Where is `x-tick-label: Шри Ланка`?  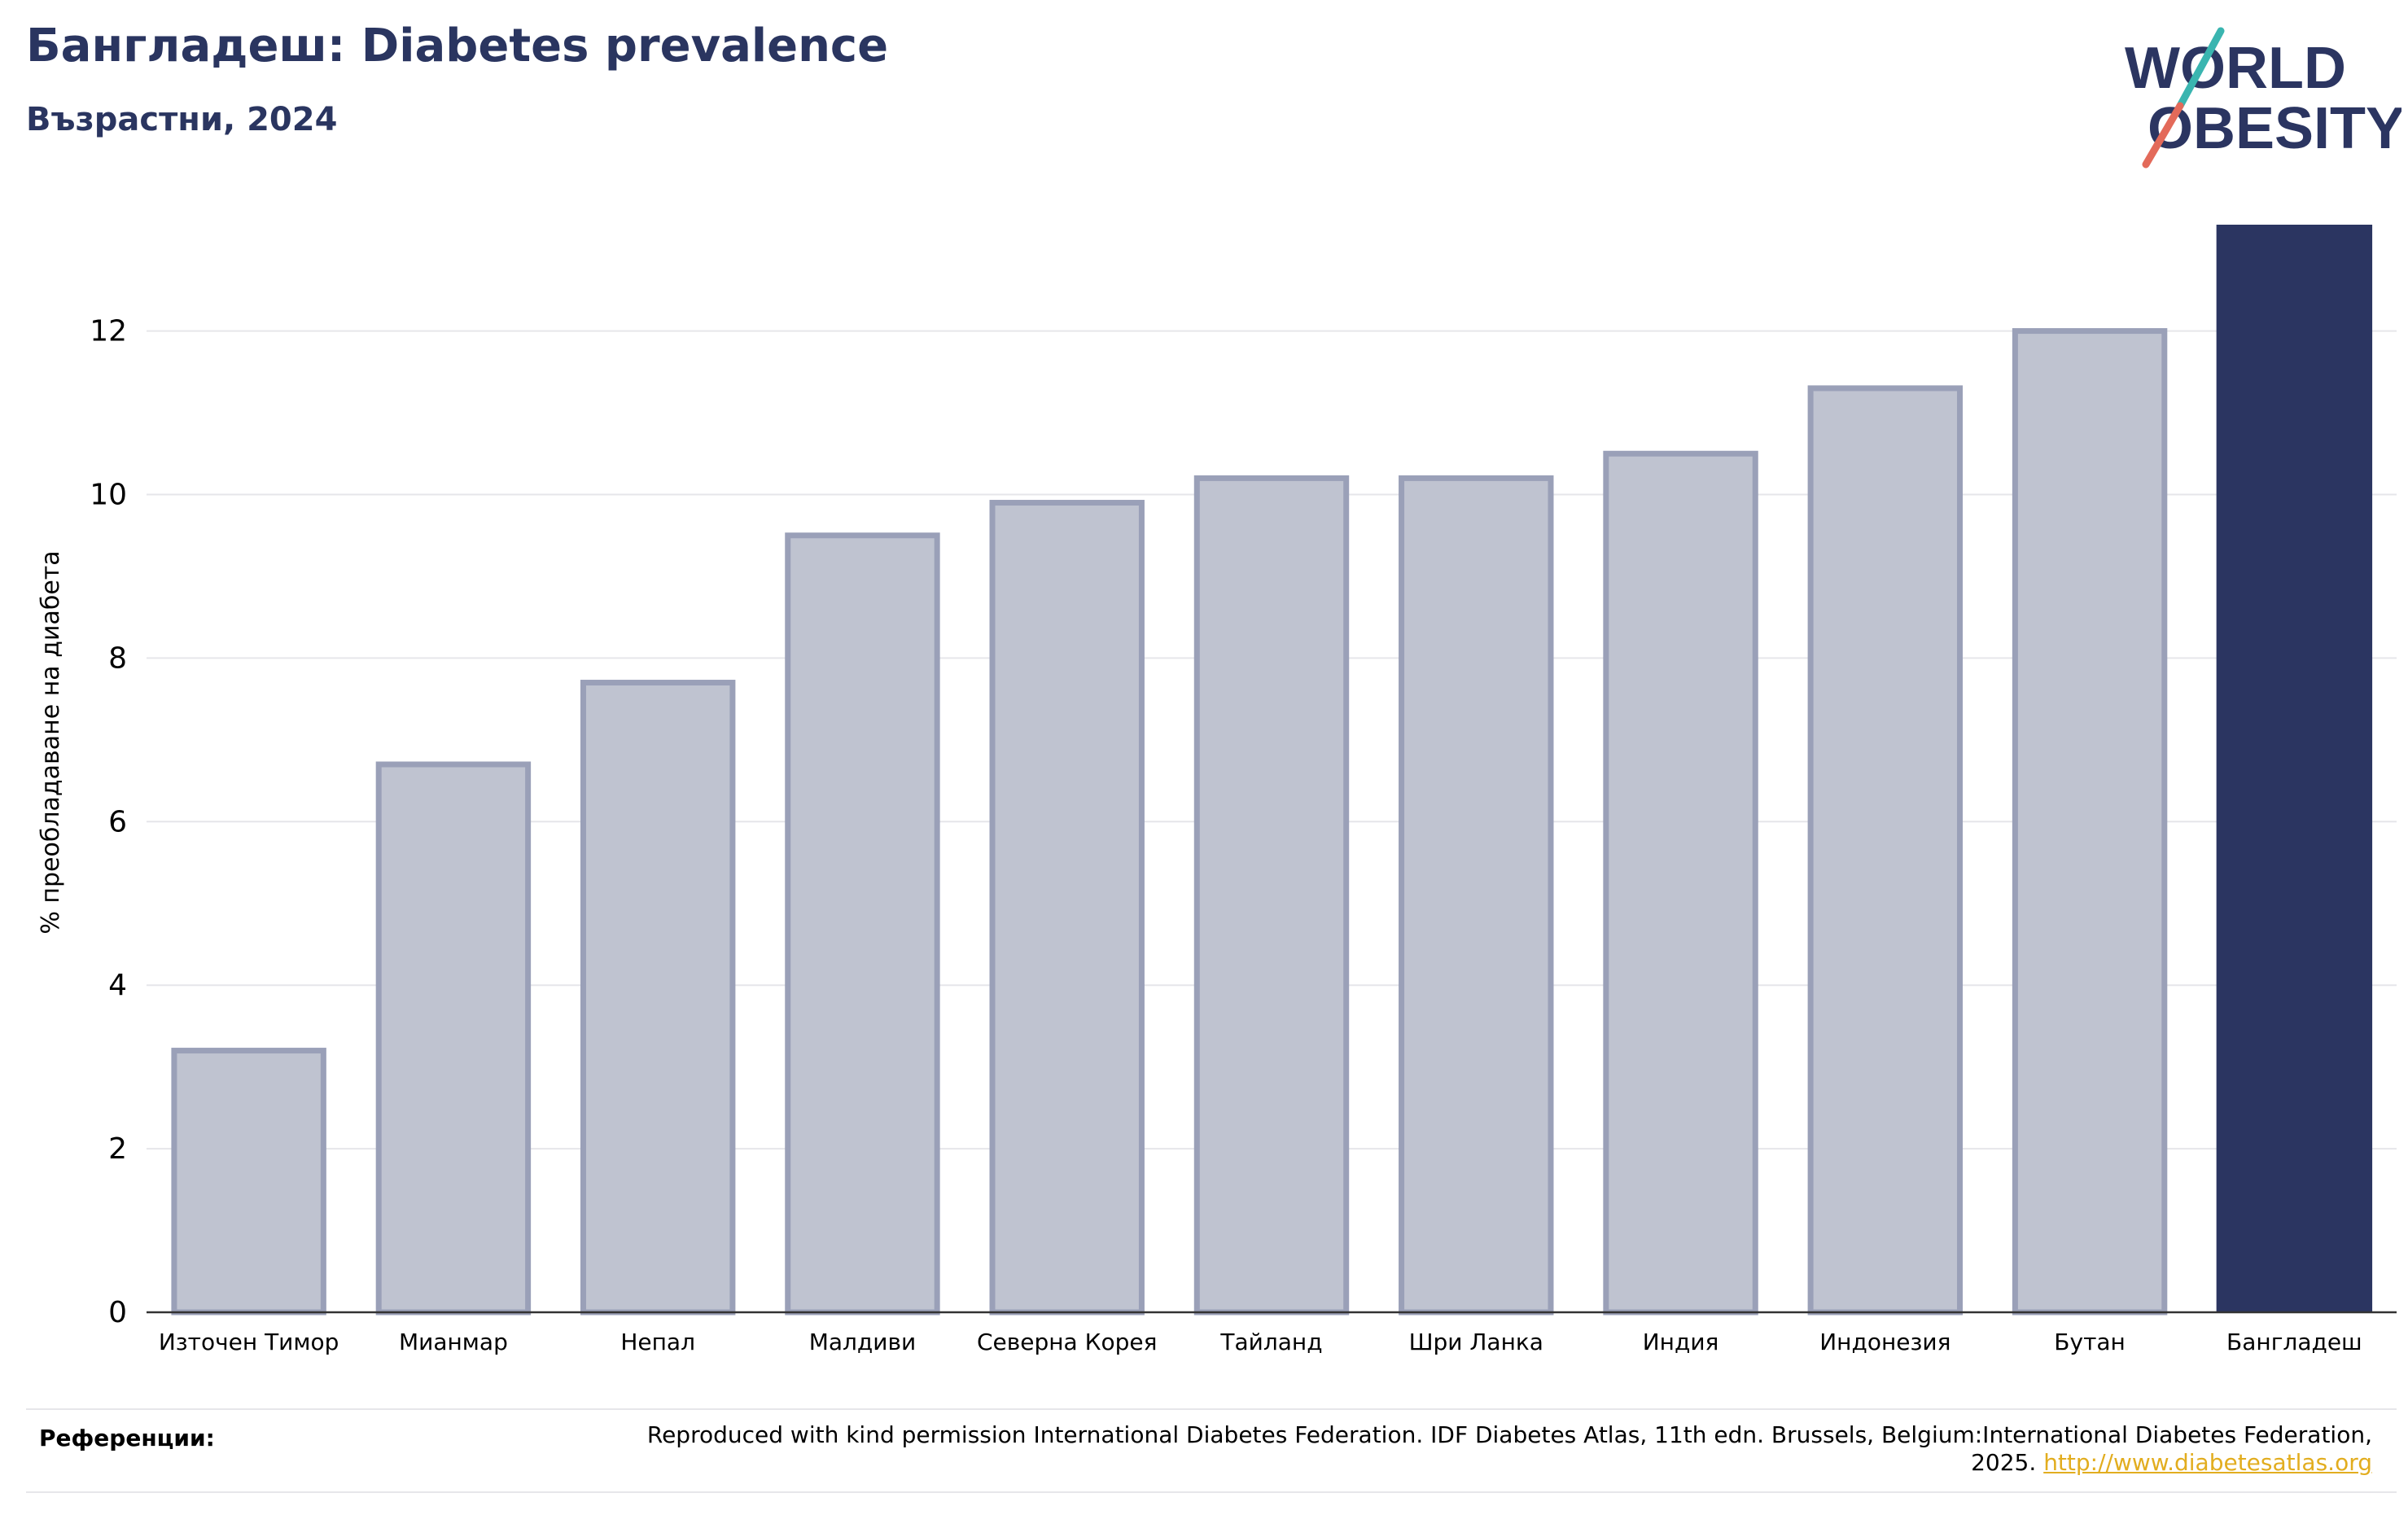 x-tick-label: Шри Ланка is located at coordinates (1476, 1342).